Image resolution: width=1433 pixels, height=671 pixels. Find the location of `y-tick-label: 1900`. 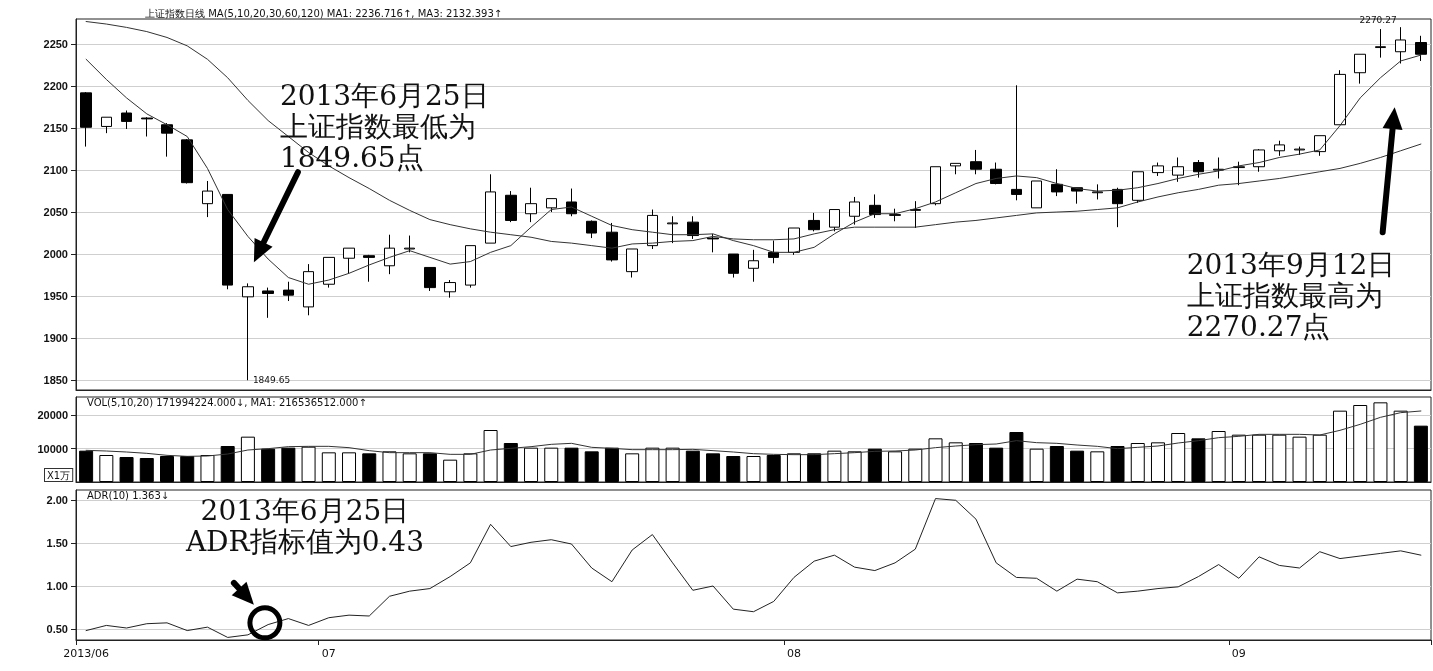

y-tick-label: 1900 is located at coordinates (55, 337).